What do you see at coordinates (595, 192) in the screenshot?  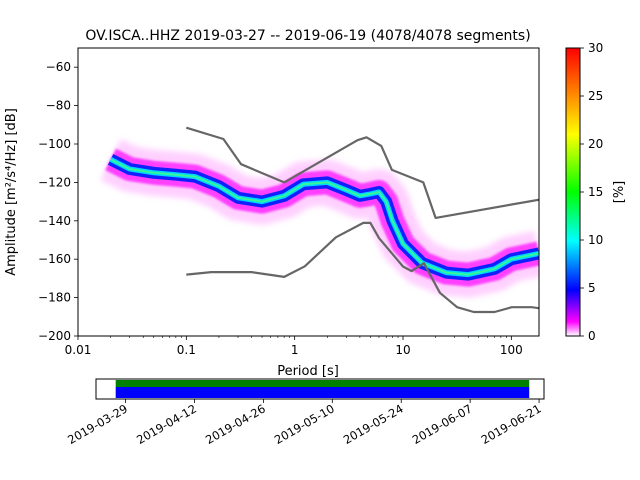 I see `colorbar-tick-label: 15` at bounding box center [595, 192].